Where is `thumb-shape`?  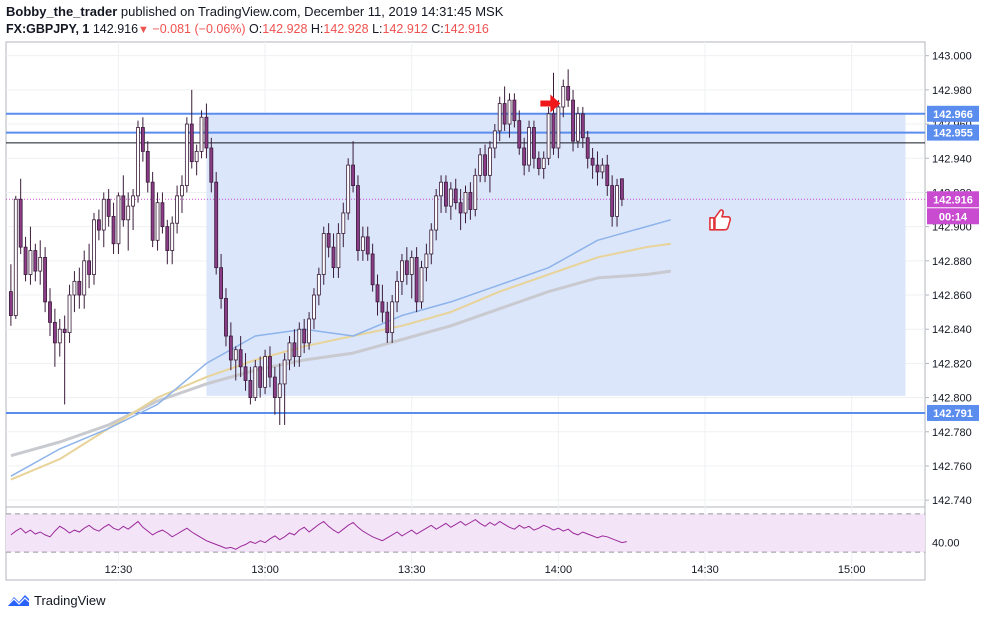 thumb-shape is located at coordinates (720, 220).